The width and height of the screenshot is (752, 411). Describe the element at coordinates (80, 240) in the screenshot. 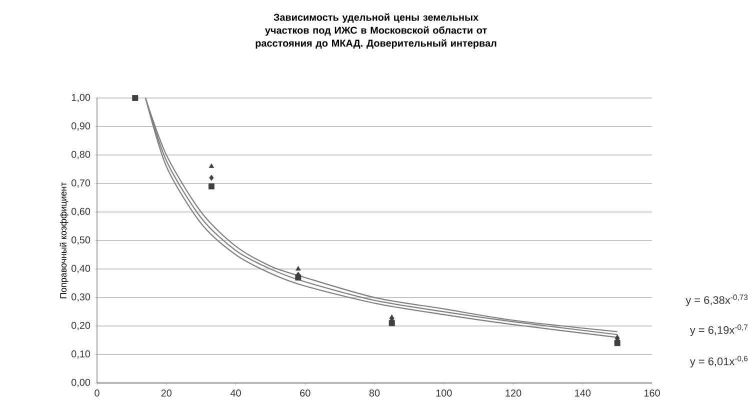

I see `y-tick-label: 0,50` at that location.